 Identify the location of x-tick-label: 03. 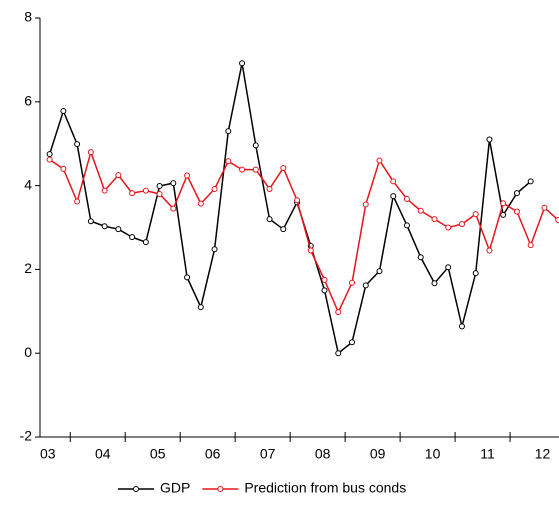
(48, 454).